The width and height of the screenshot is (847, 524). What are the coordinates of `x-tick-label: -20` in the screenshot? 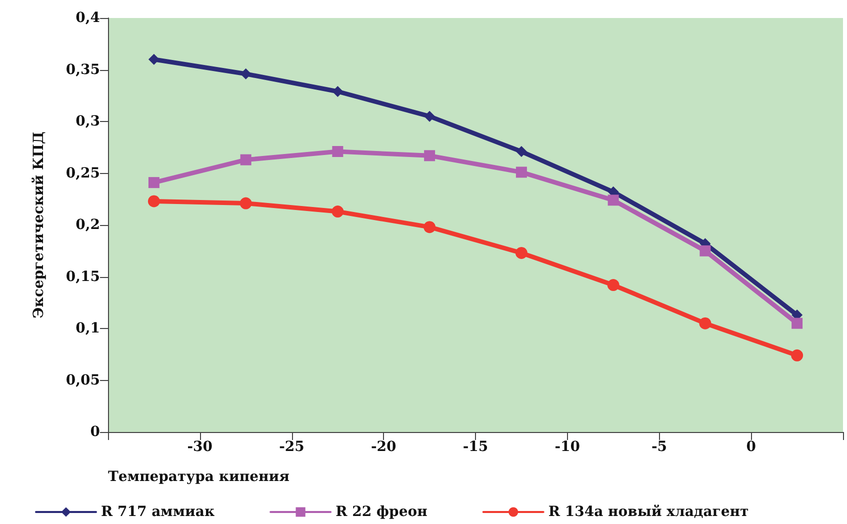 It's located at (383, 447).